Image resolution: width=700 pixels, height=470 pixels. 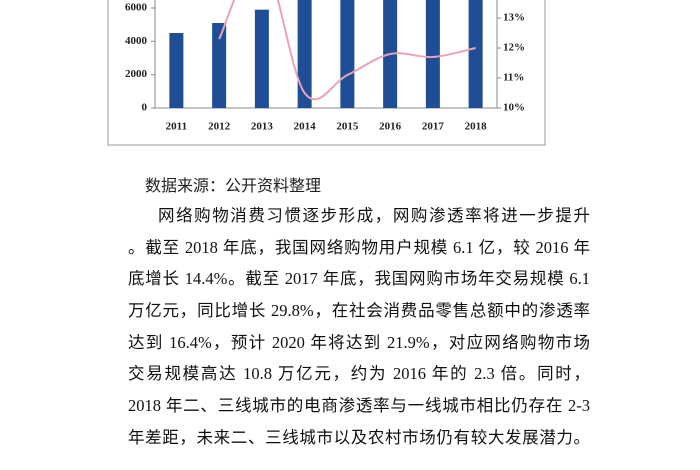 What do you see at coordinates (233, 186) in the screenshot?
I see `caption: 数据来源：公开资料整理` at bounding box center [233, 186].